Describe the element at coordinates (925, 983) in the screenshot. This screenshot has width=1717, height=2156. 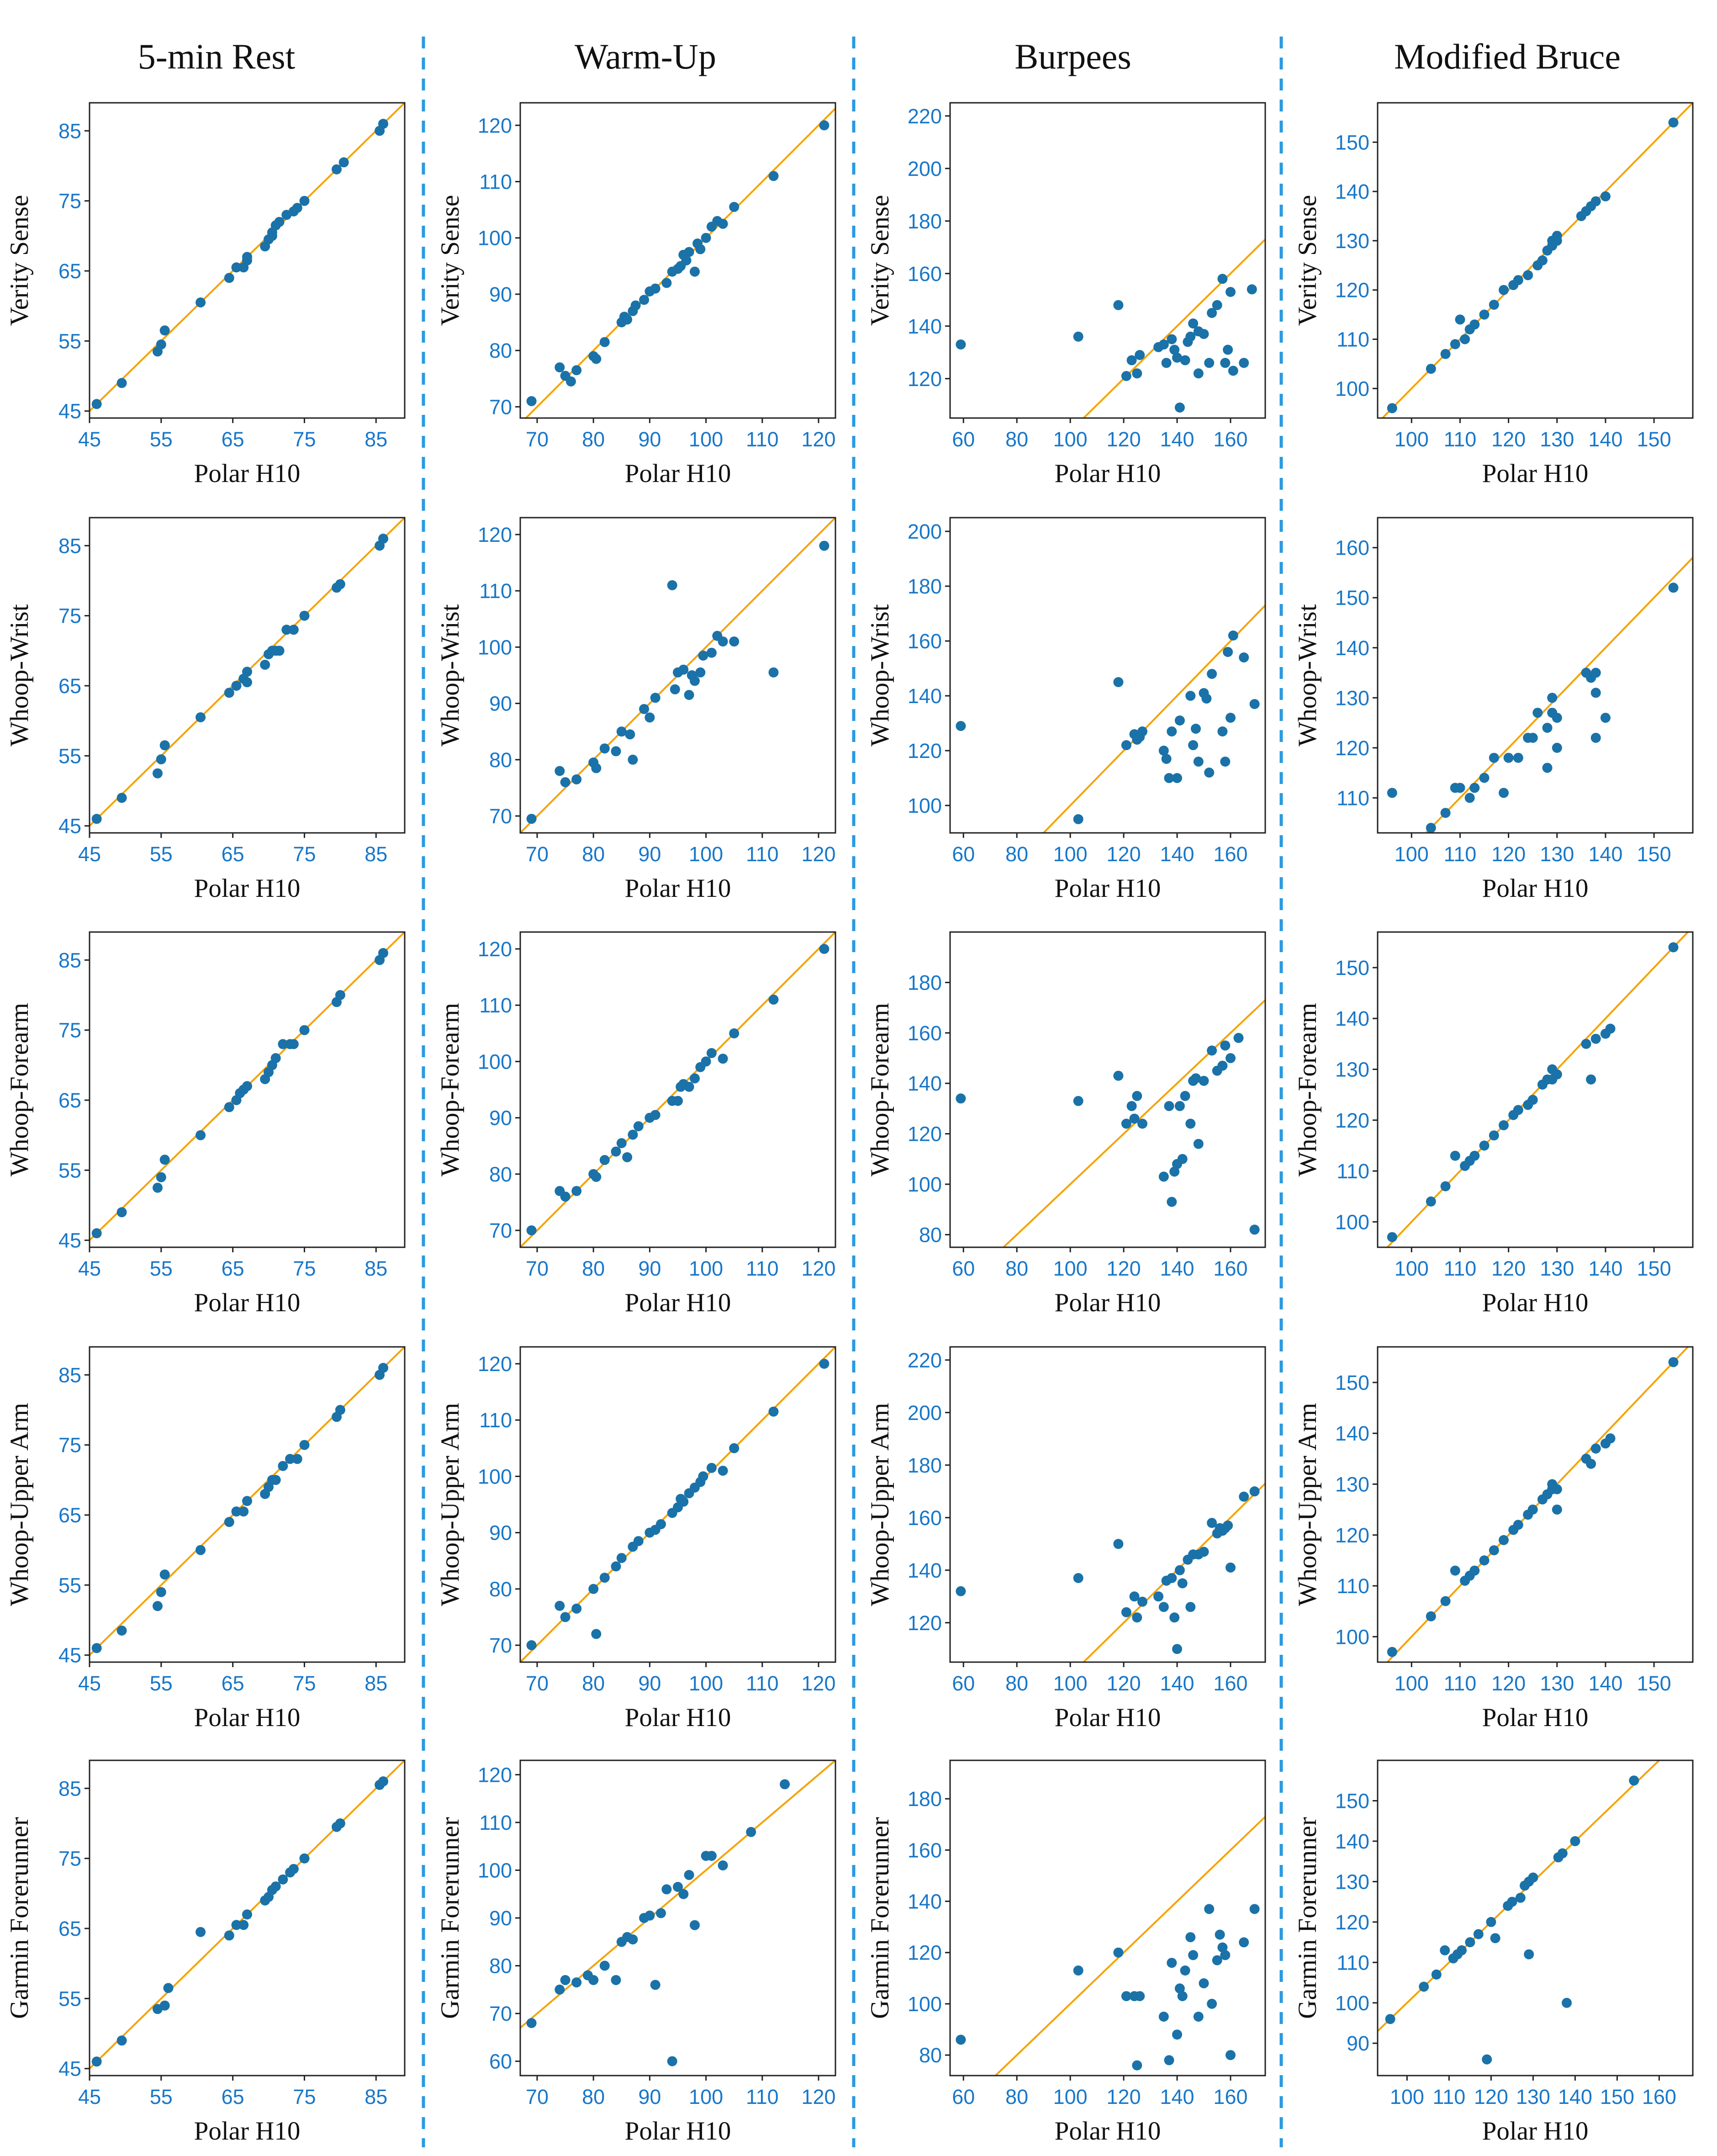
I see `y-tick-label: 180` at that location.